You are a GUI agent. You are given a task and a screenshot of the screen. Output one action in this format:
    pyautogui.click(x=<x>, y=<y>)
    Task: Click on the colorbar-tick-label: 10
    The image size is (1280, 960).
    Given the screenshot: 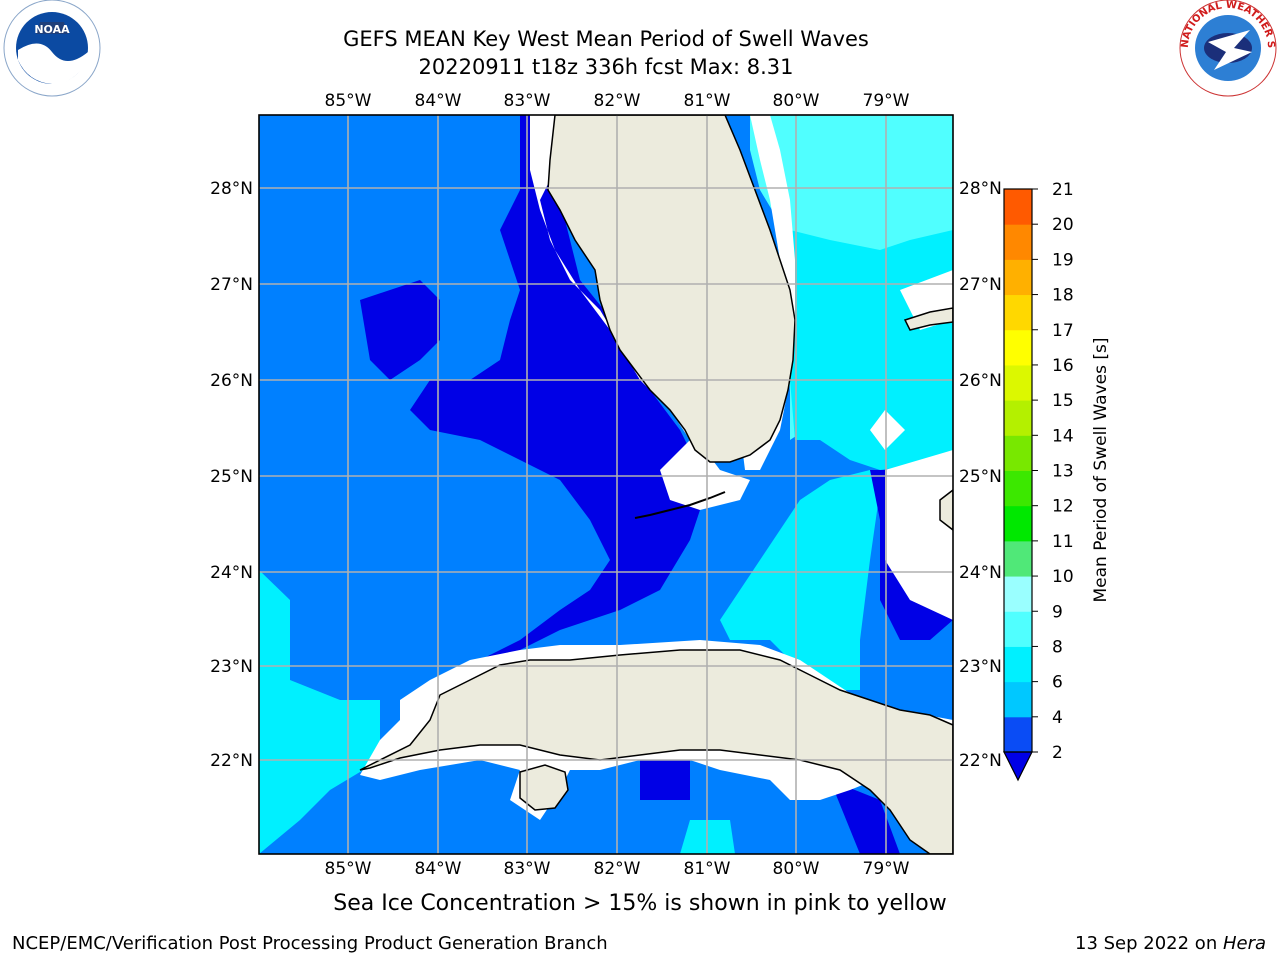 What is the action you would take?
    pyautogui.click(x=1063, y=577)
    